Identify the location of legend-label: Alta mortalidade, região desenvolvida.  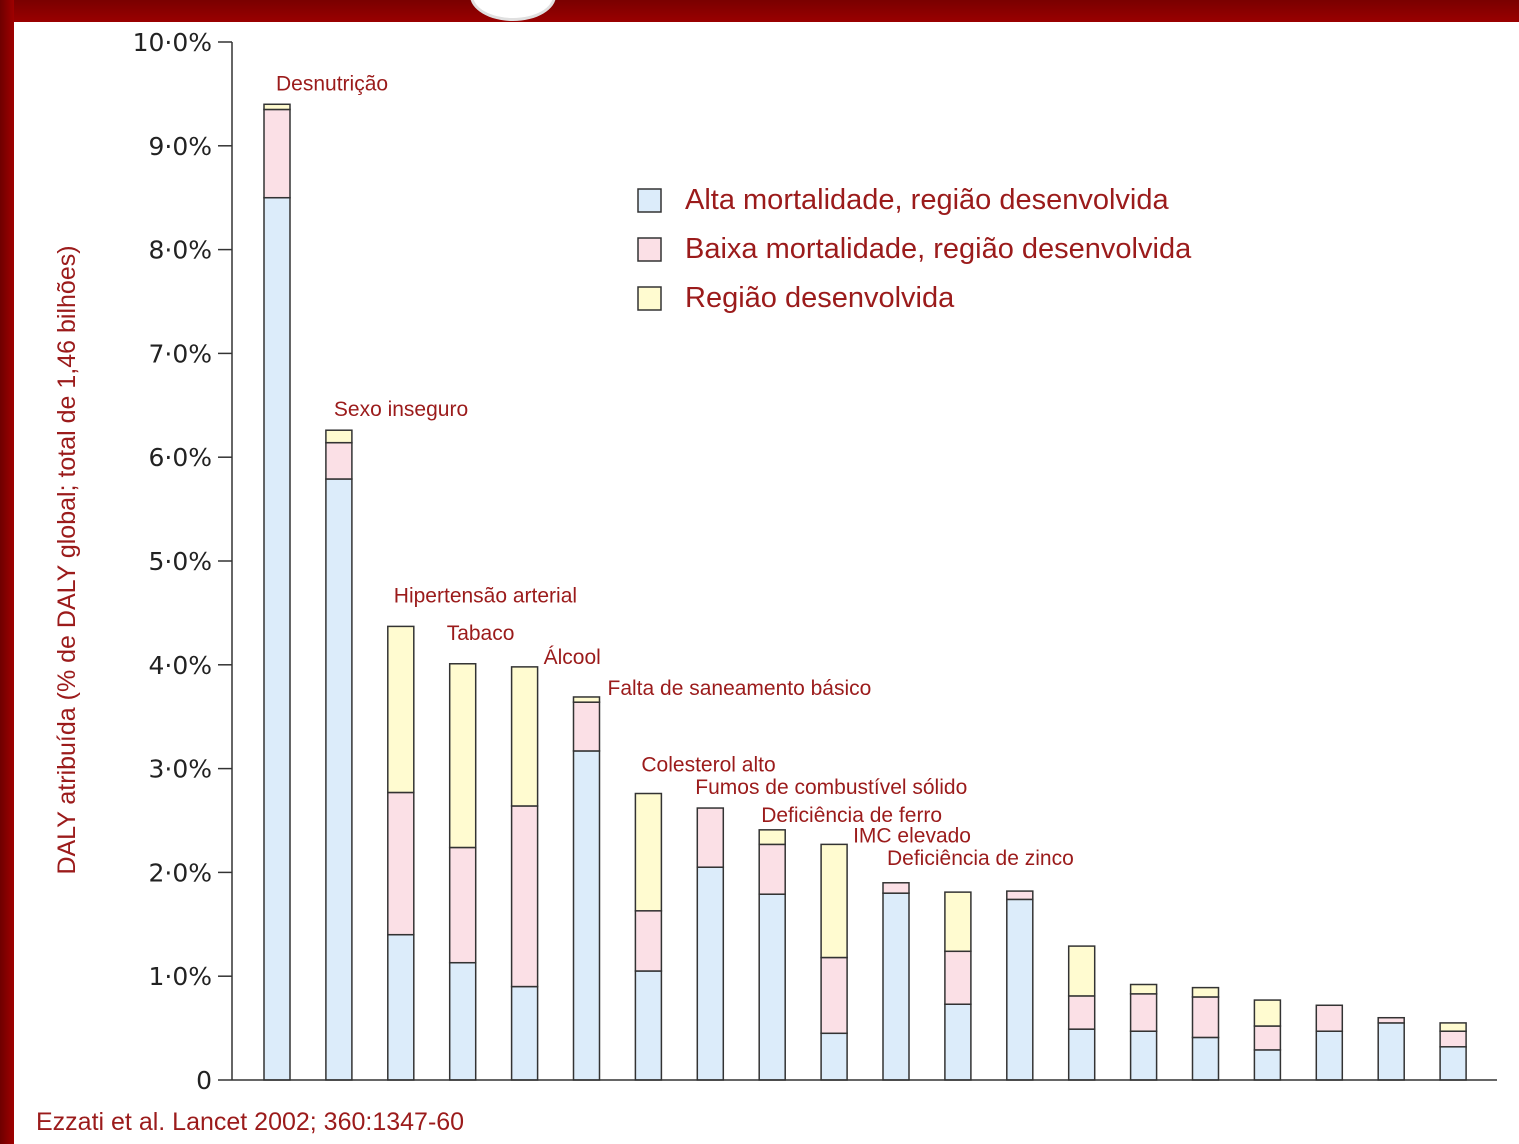
(927, 200).